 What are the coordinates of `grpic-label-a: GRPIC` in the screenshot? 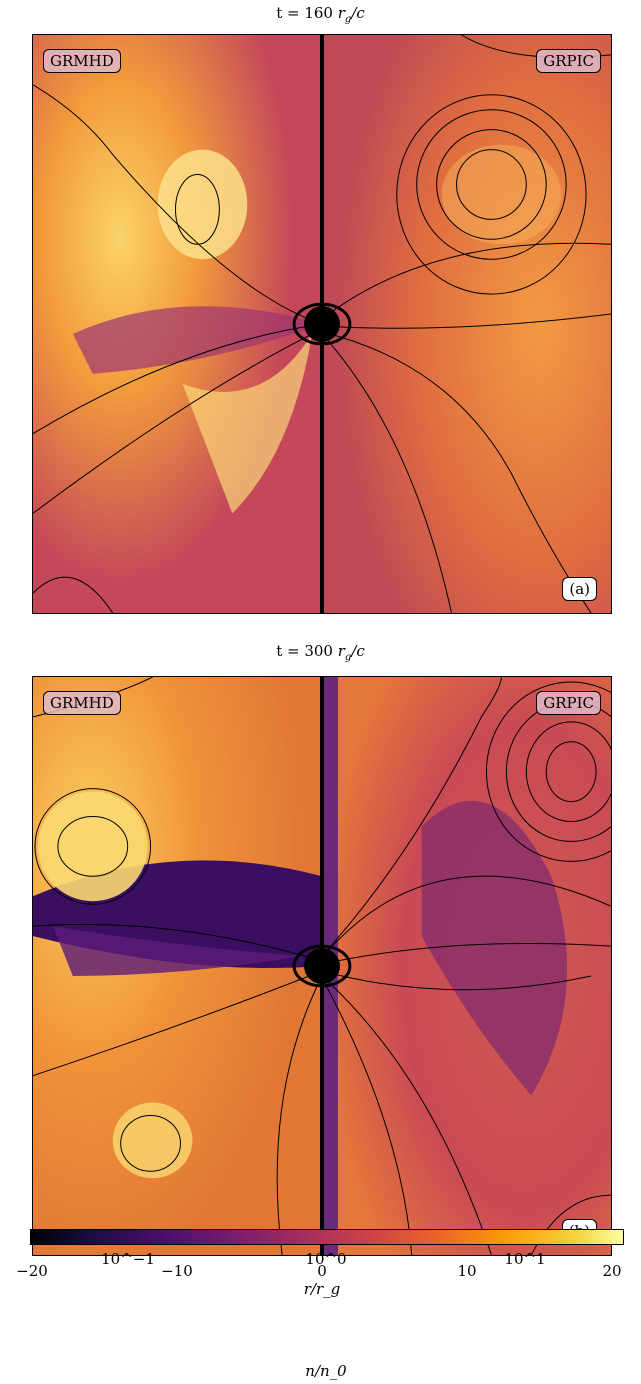 It's located at (568, 61).